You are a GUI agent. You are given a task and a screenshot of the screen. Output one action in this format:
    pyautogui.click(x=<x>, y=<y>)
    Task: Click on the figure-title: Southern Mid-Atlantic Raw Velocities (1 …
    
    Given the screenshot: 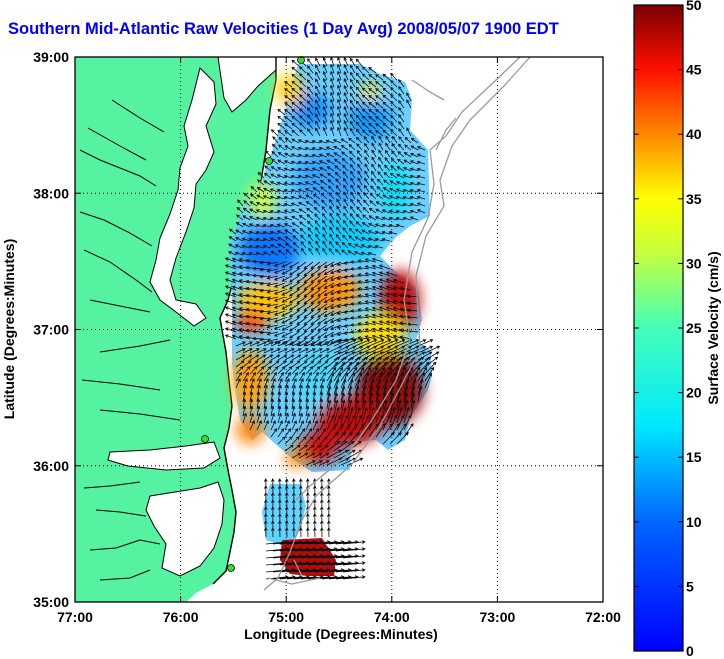 What is the action you would take?
    pyautogui.click(x=283, y=29)
    